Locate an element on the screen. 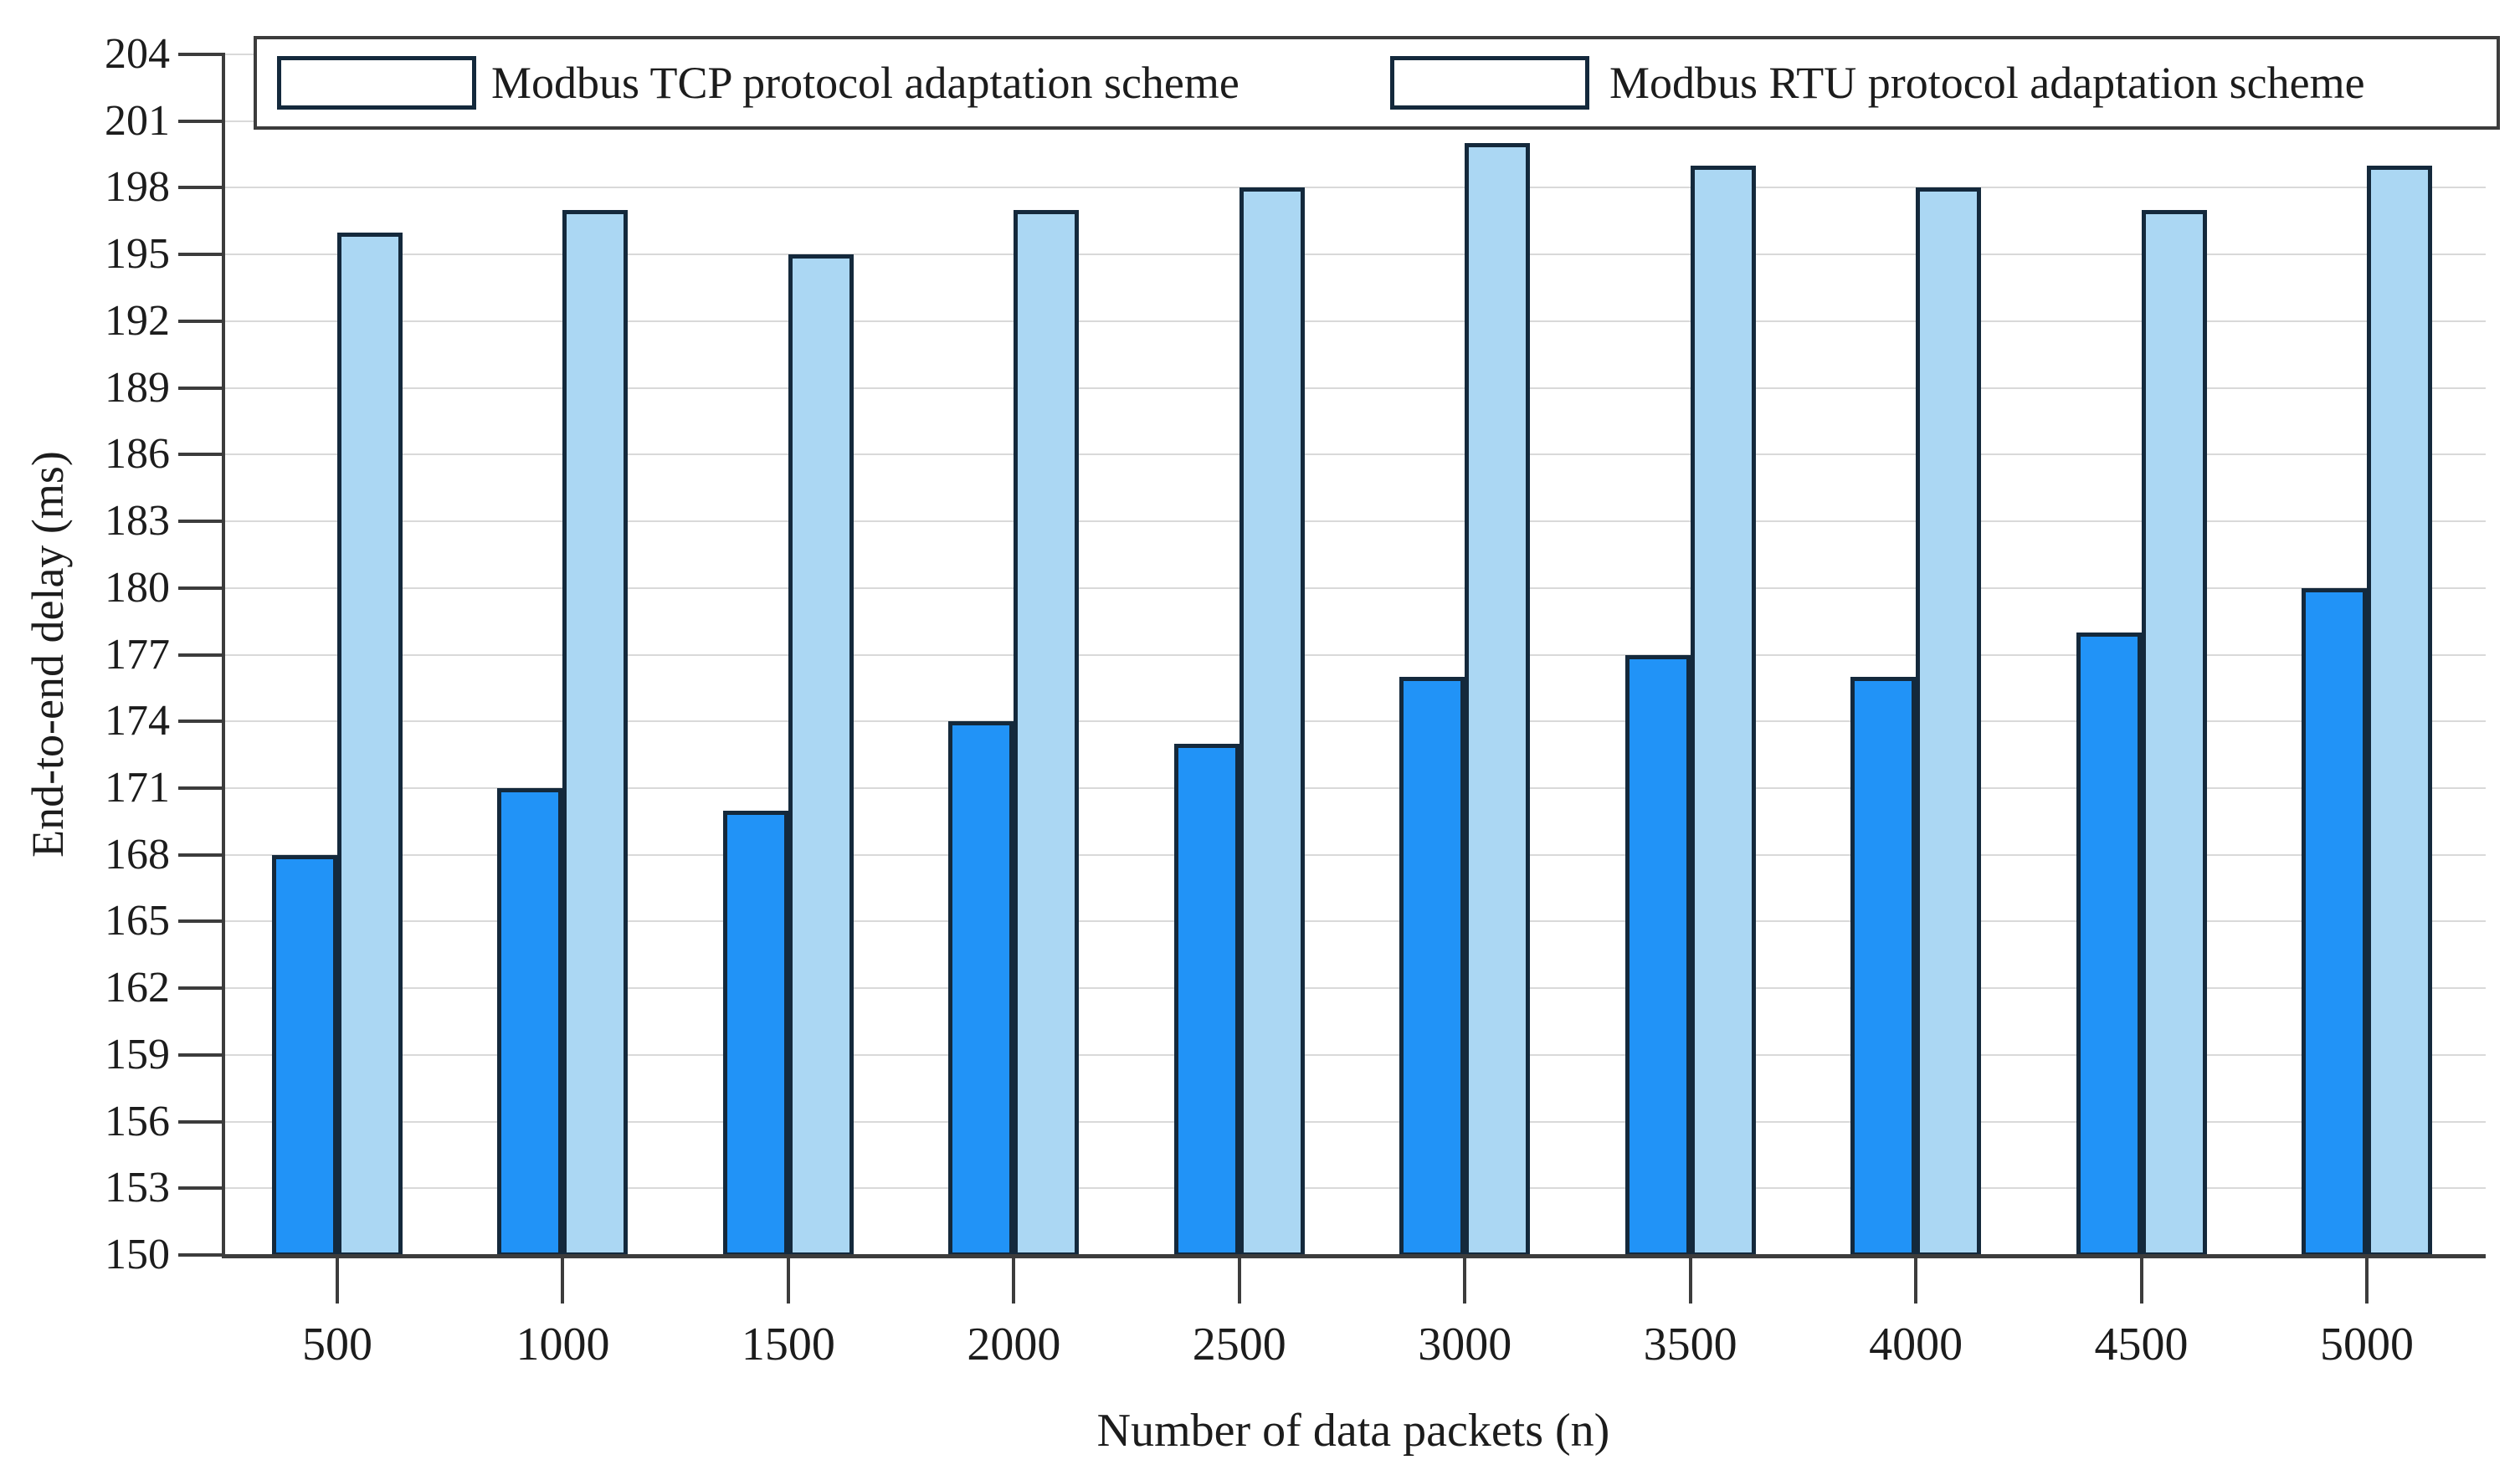 The height and width of the screenshot is (1470, 2520). y-axis-spine is located at coordinates (223, 655).